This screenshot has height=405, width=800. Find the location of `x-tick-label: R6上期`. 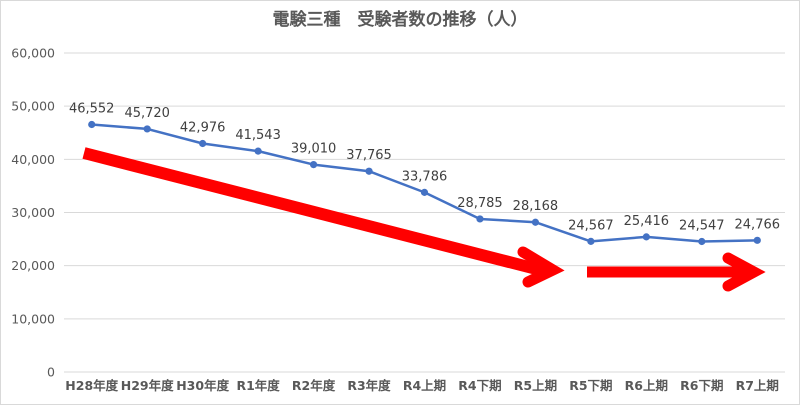

x-tick-label: R6上期 is located at coordinates (646, 385).